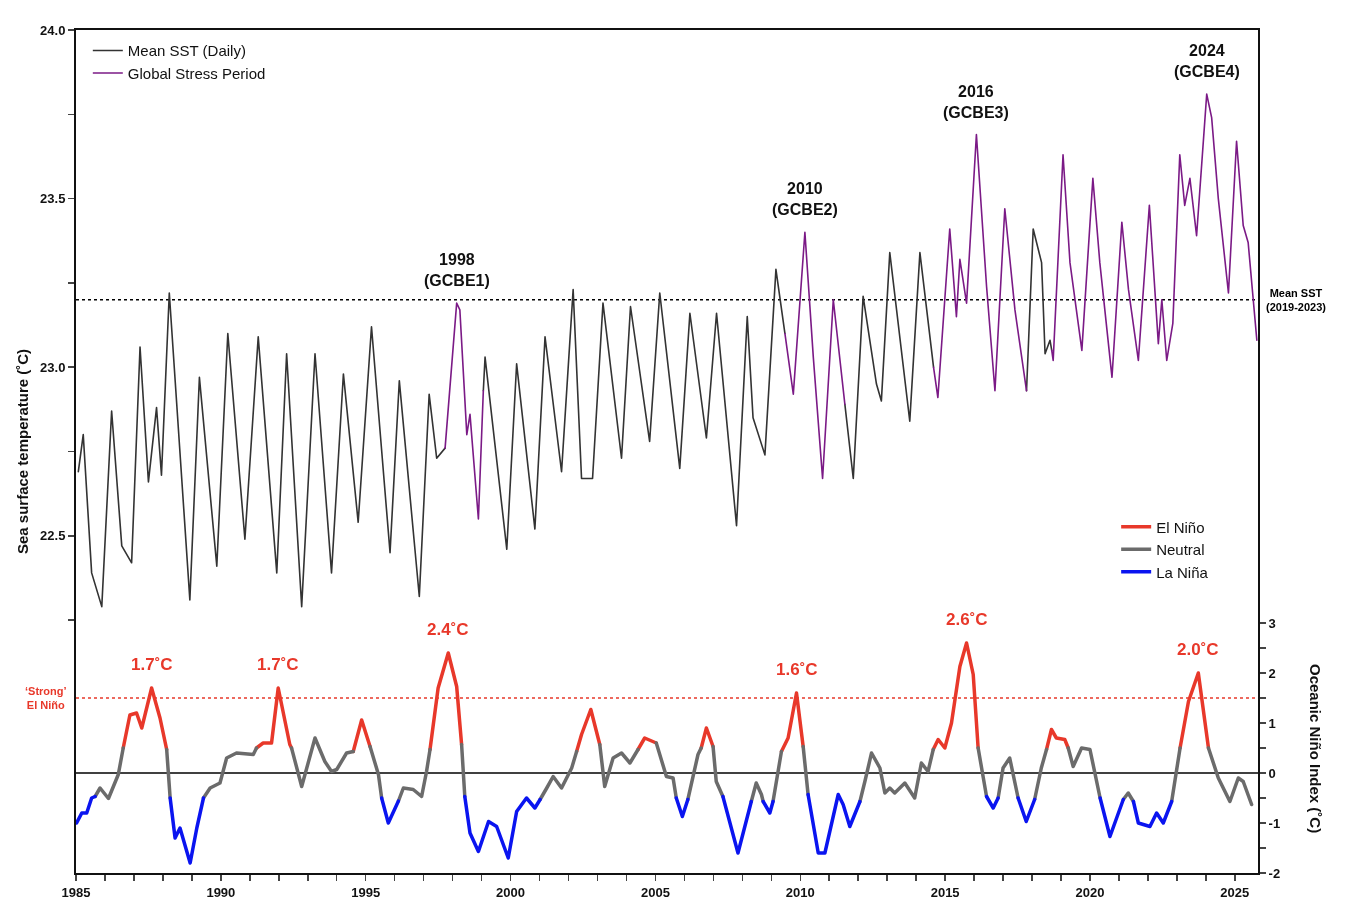 The width and height of the screenshot is (1368, 910). Describe the element at coordinates (53, 536) in the screenshot. I see `y-tick-label: 22.5` at that location.